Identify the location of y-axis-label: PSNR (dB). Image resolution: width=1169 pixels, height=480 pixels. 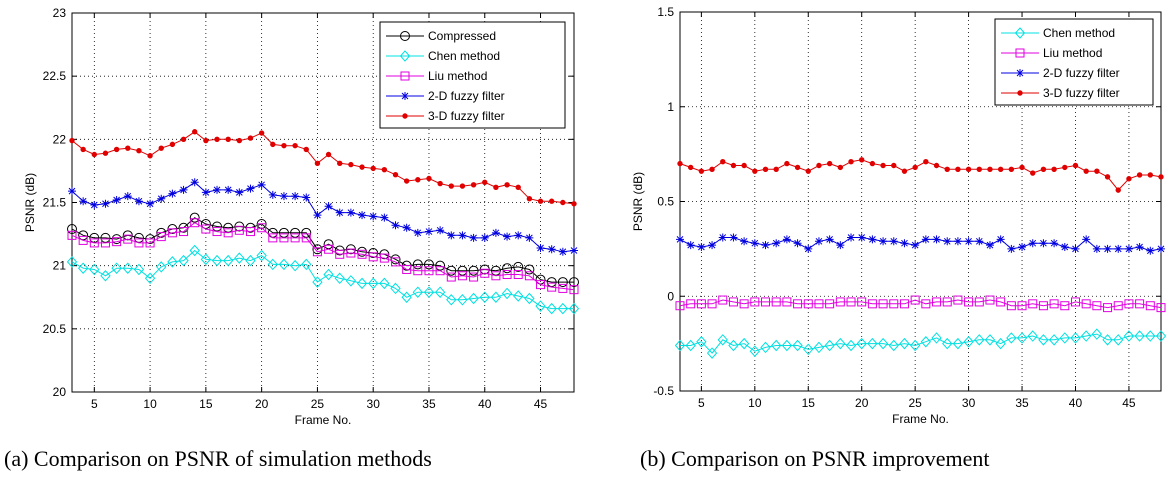
(638, 201).